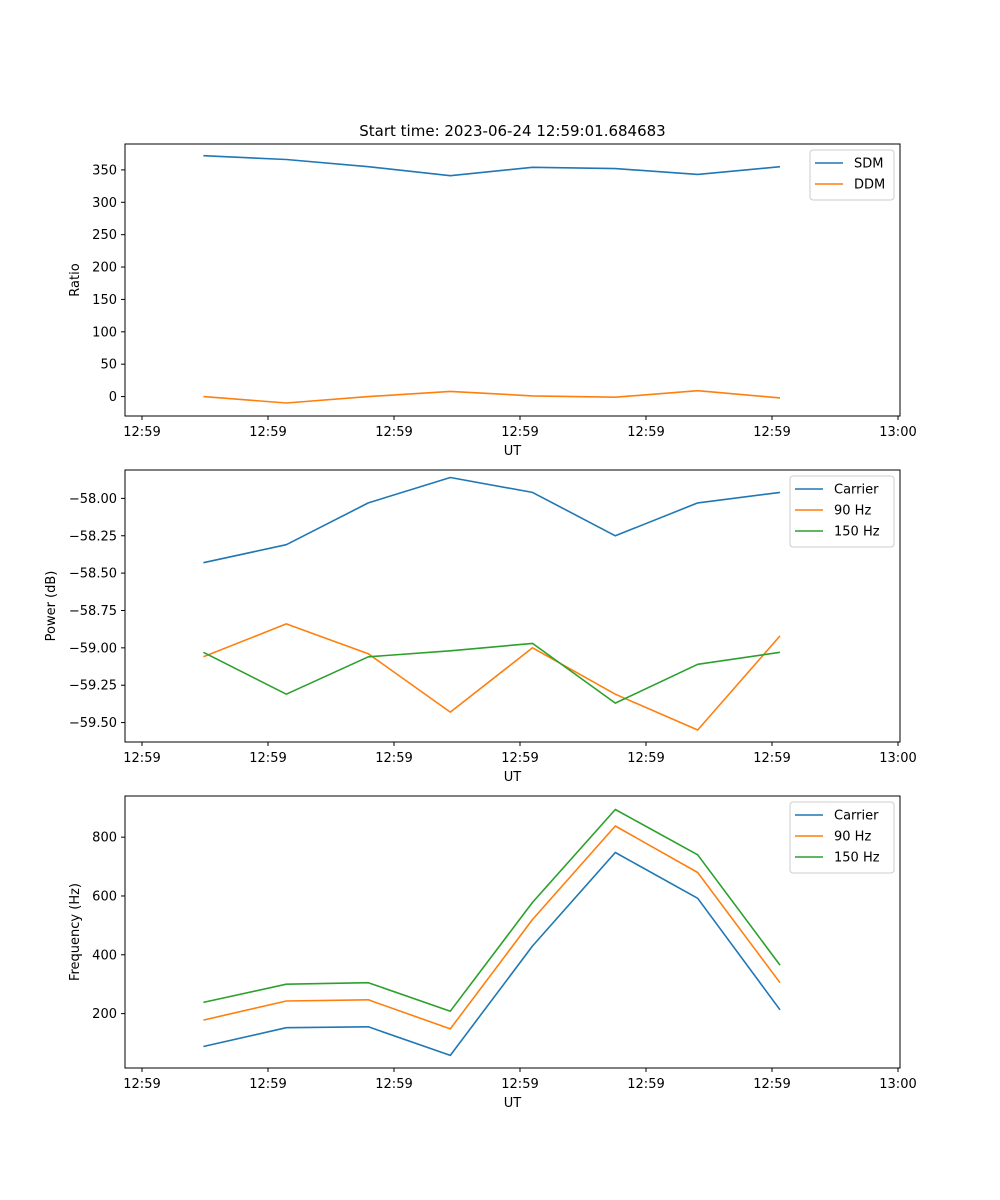 The height and width of the screenshot is (1200, 1000). What do you see at coordinates (104, 955) in the screenshot?
I see `y-tick-label: 400` at bounding box center [104, 955].